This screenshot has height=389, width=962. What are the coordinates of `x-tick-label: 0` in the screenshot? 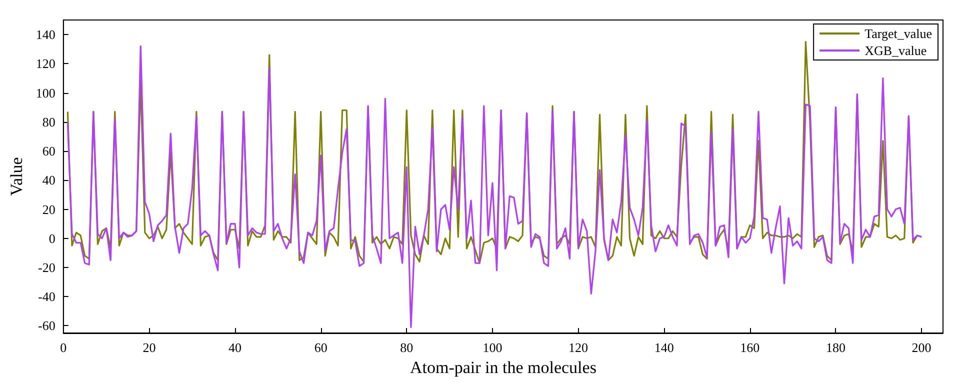 It's located at (63, 347).